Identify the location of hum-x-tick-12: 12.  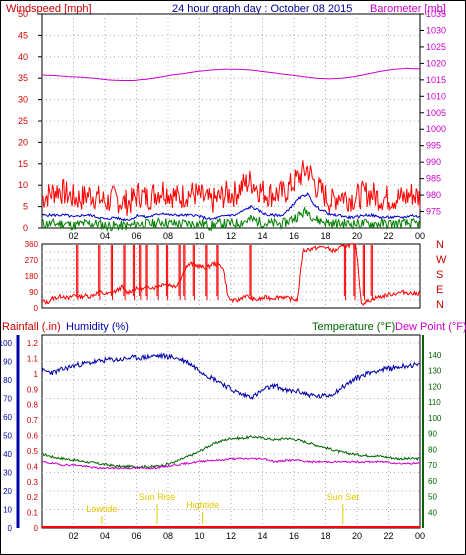
(231, 536).